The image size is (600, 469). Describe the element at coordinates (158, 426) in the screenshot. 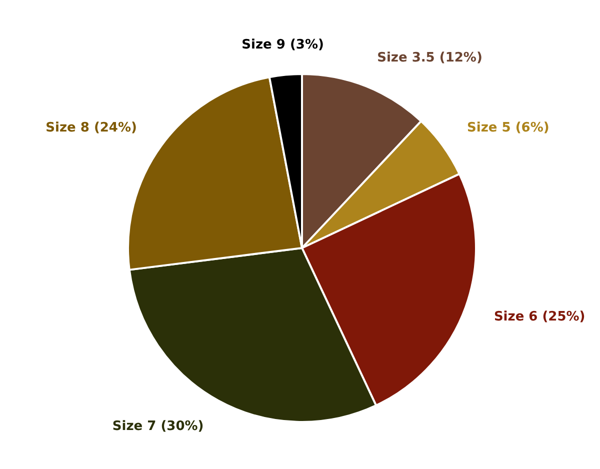

I see `slice-label: Size 7 (30%)` at that location.